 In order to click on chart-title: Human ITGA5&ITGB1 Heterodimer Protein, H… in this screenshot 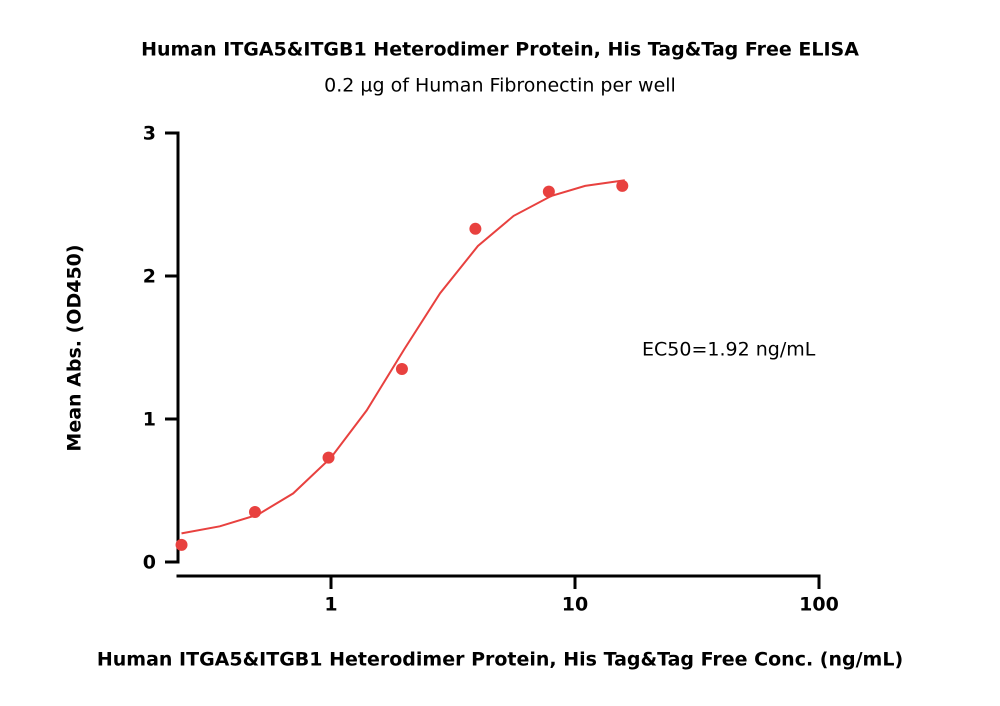, I will do `click(500, 50)`.